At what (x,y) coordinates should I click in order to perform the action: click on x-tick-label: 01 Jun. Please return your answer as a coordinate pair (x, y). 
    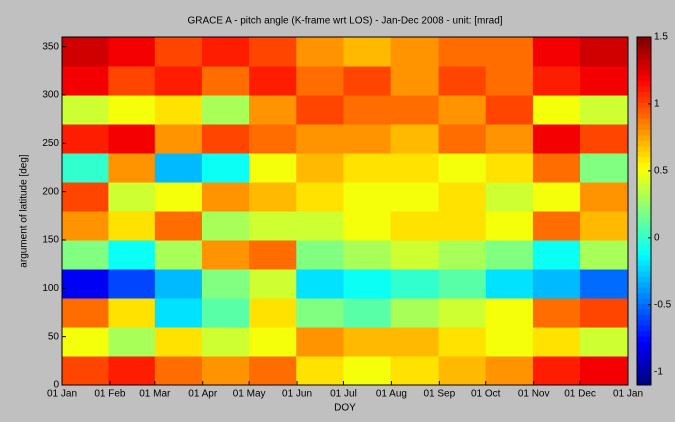
    Looking at the image, I should click on (297, 394).